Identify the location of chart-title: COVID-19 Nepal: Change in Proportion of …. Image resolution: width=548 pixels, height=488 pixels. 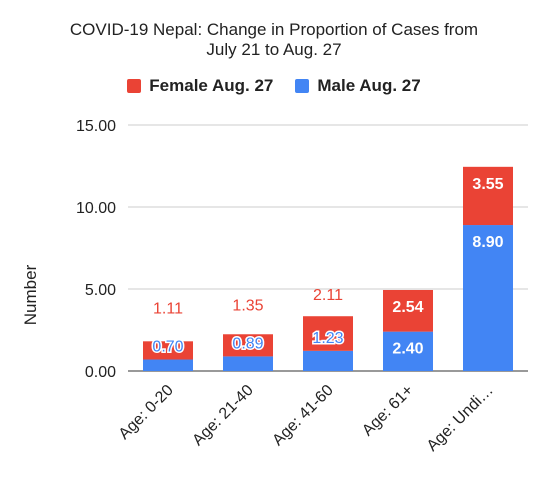
(274, 40).